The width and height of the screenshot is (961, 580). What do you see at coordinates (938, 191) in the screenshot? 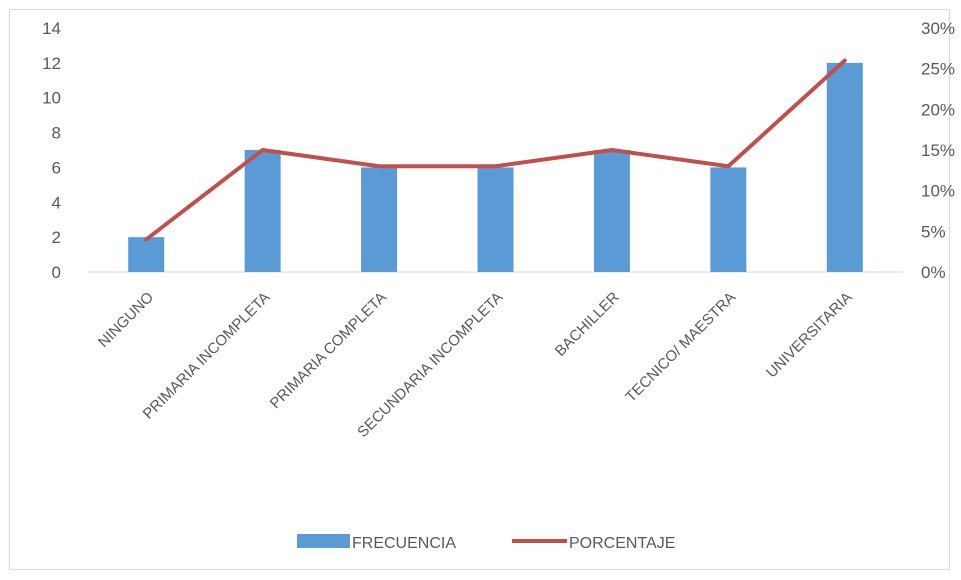
I see `right-tick-label: 10%` at bounding box center [938, 191].